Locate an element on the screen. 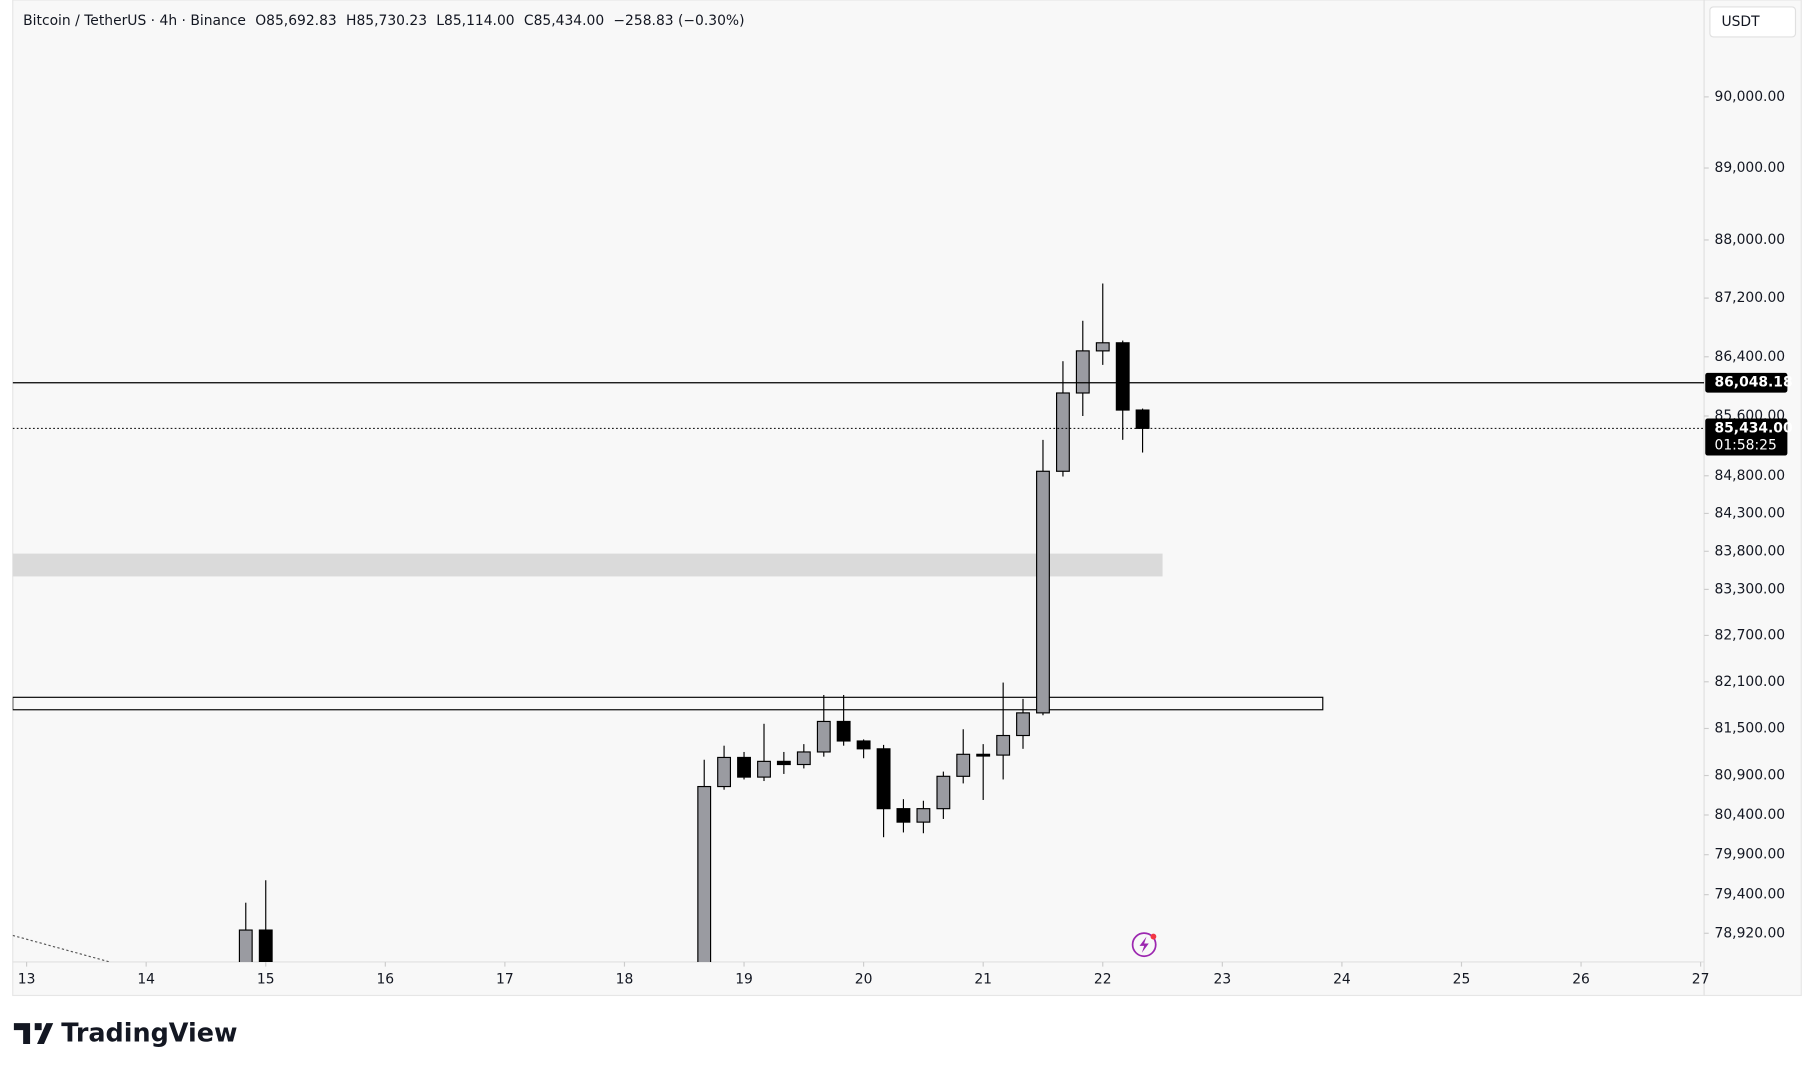 The image size is (1814, 1074). price-tag-label: 85,434.00 is located at coordinates (1754, 428).